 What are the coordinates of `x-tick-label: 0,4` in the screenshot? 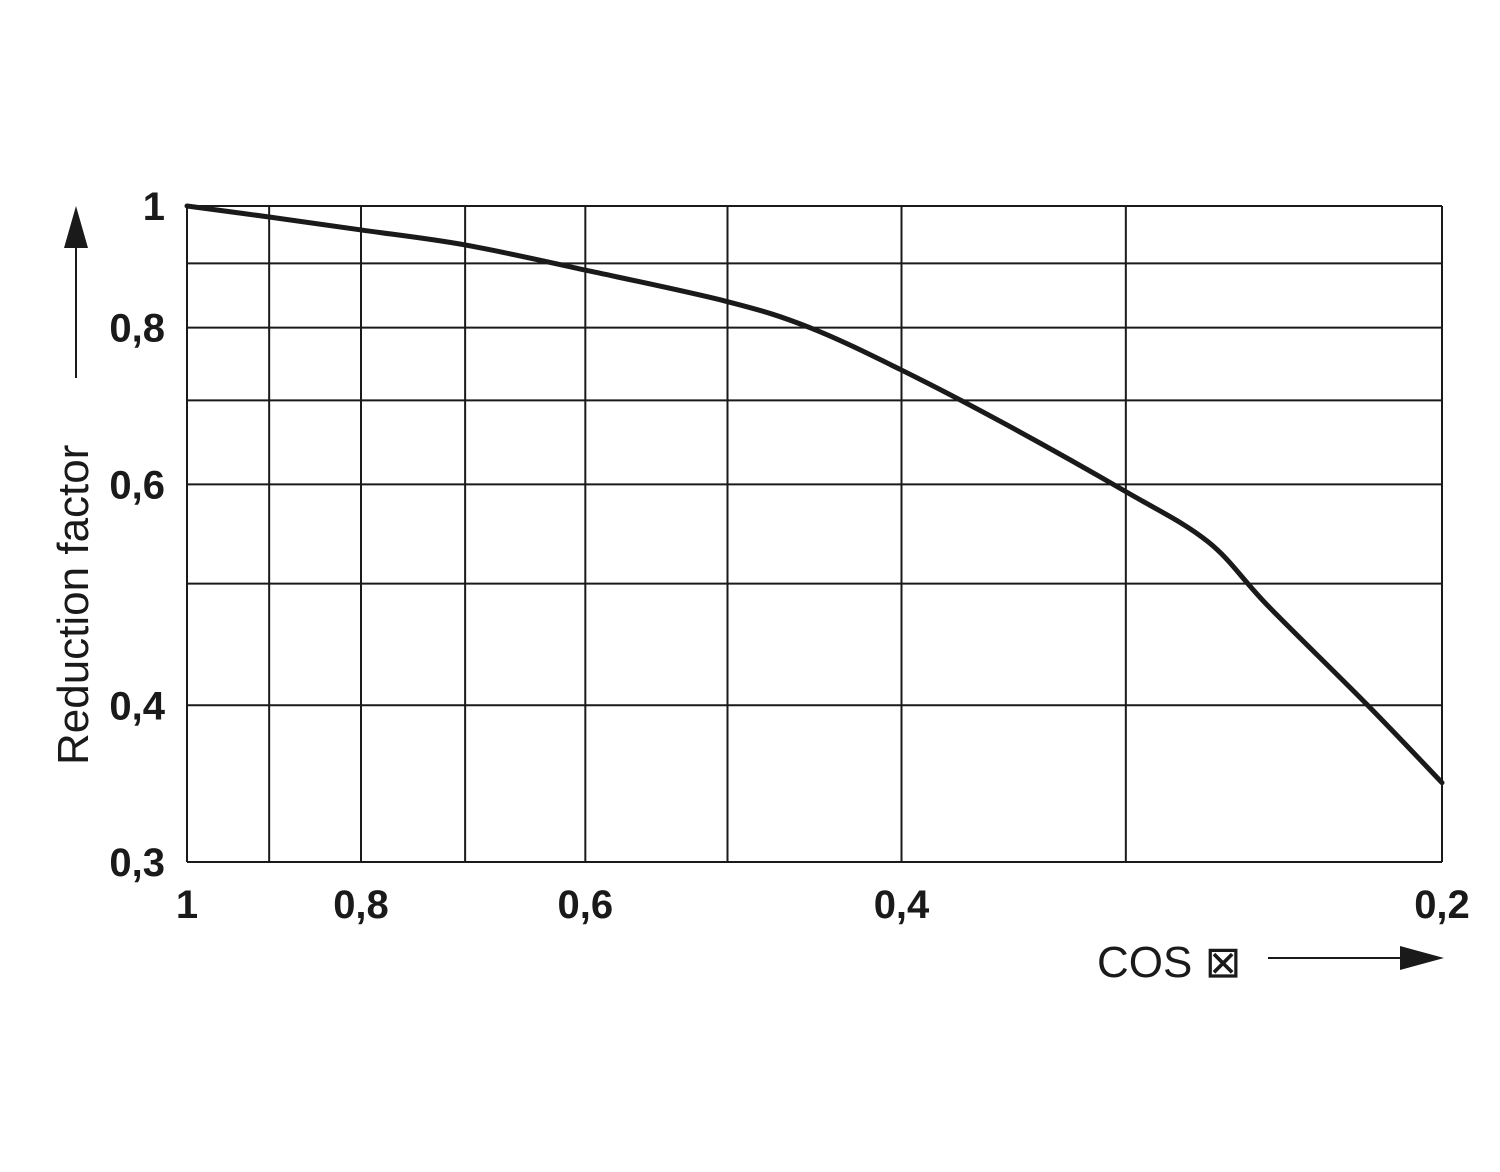 It's located at (902, 905).